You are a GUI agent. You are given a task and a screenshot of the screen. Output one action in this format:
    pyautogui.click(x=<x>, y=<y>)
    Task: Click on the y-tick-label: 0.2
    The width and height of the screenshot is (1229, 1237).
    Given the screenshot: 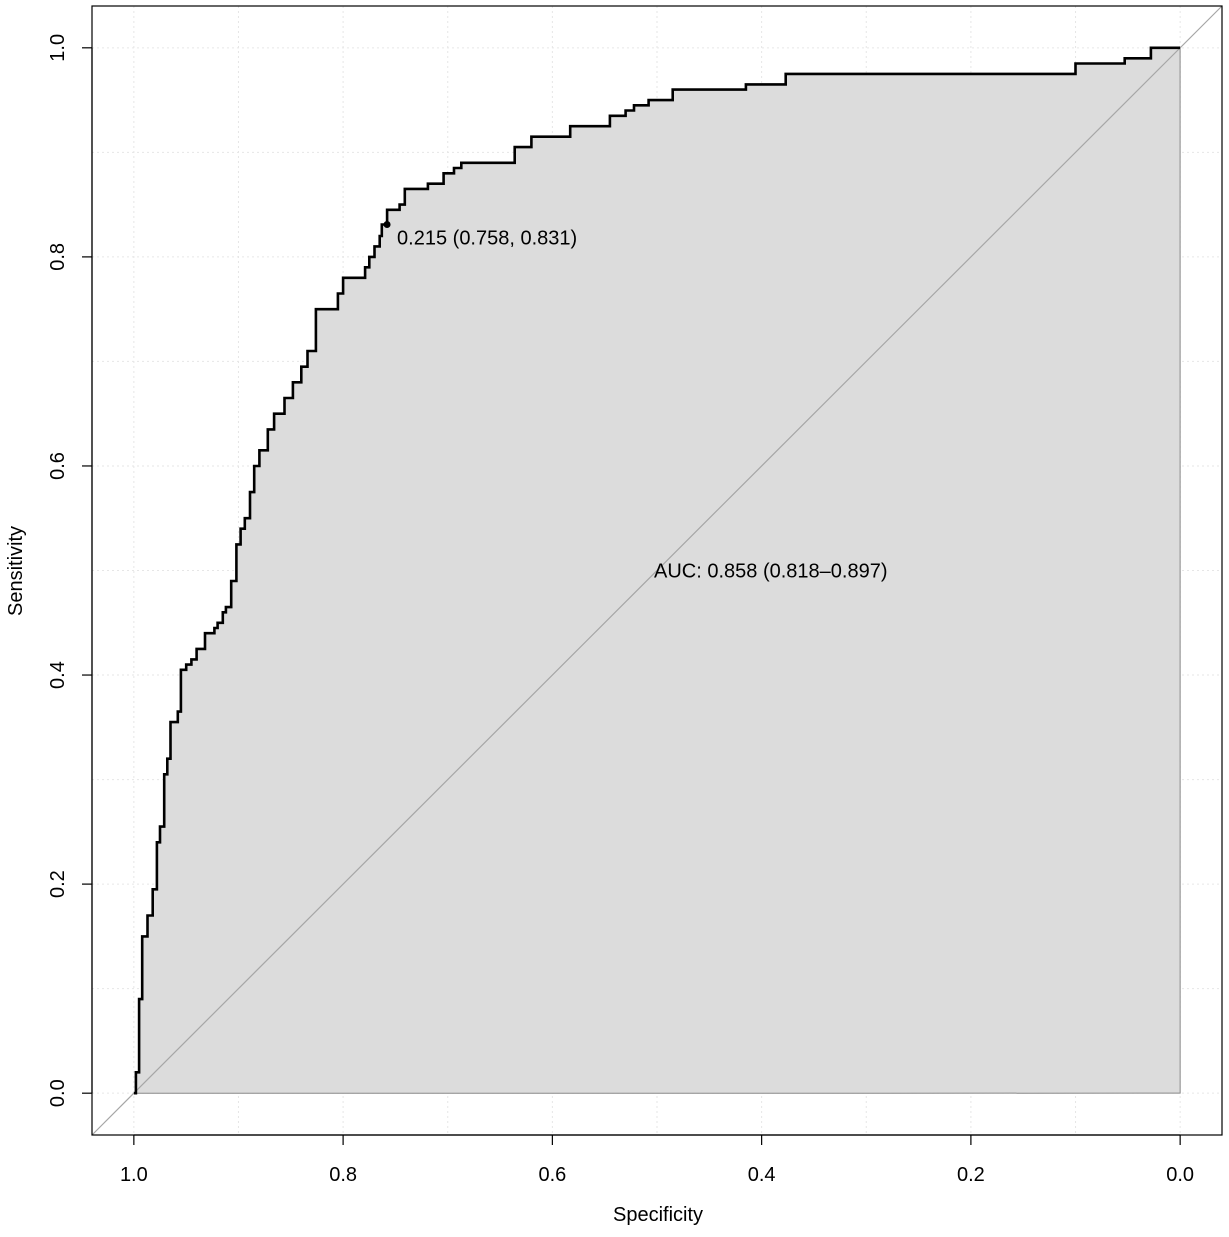 What is the action you would take?
    pyautogui.click(x=58, y=884)
    